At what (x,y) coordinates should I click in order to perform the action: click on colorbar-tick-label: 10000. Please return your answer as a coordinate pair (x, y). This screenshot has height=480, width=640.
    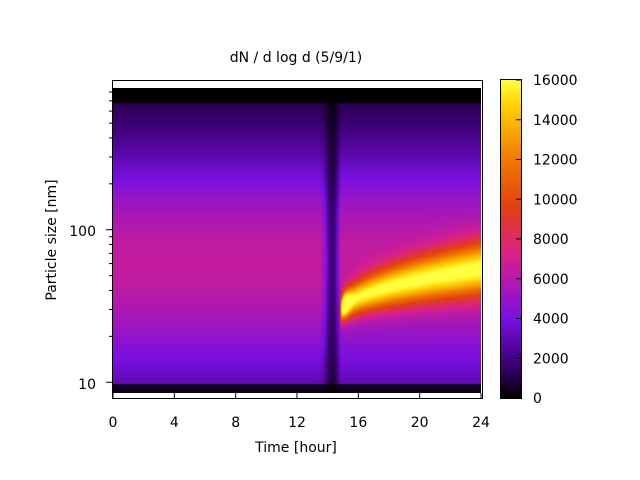
    Looking at the image, I should click on (555, 200).